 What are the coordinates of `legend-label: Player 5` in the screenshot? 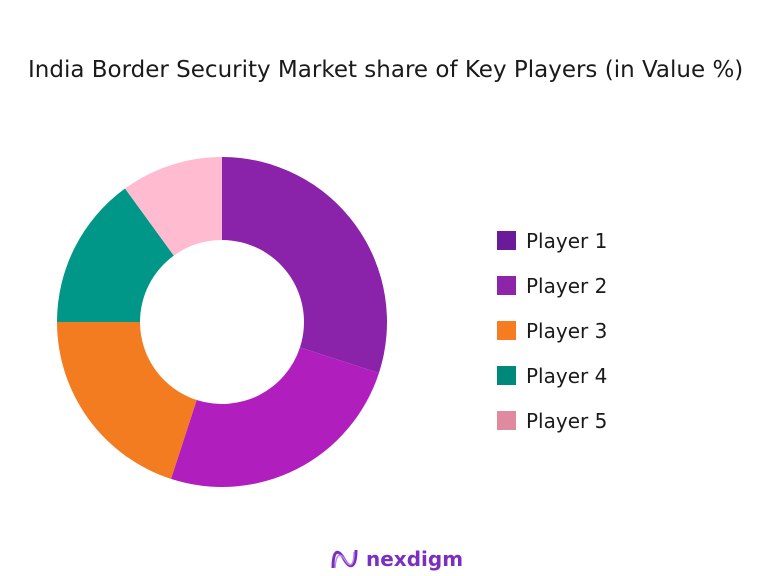 It's located at (567, 420).